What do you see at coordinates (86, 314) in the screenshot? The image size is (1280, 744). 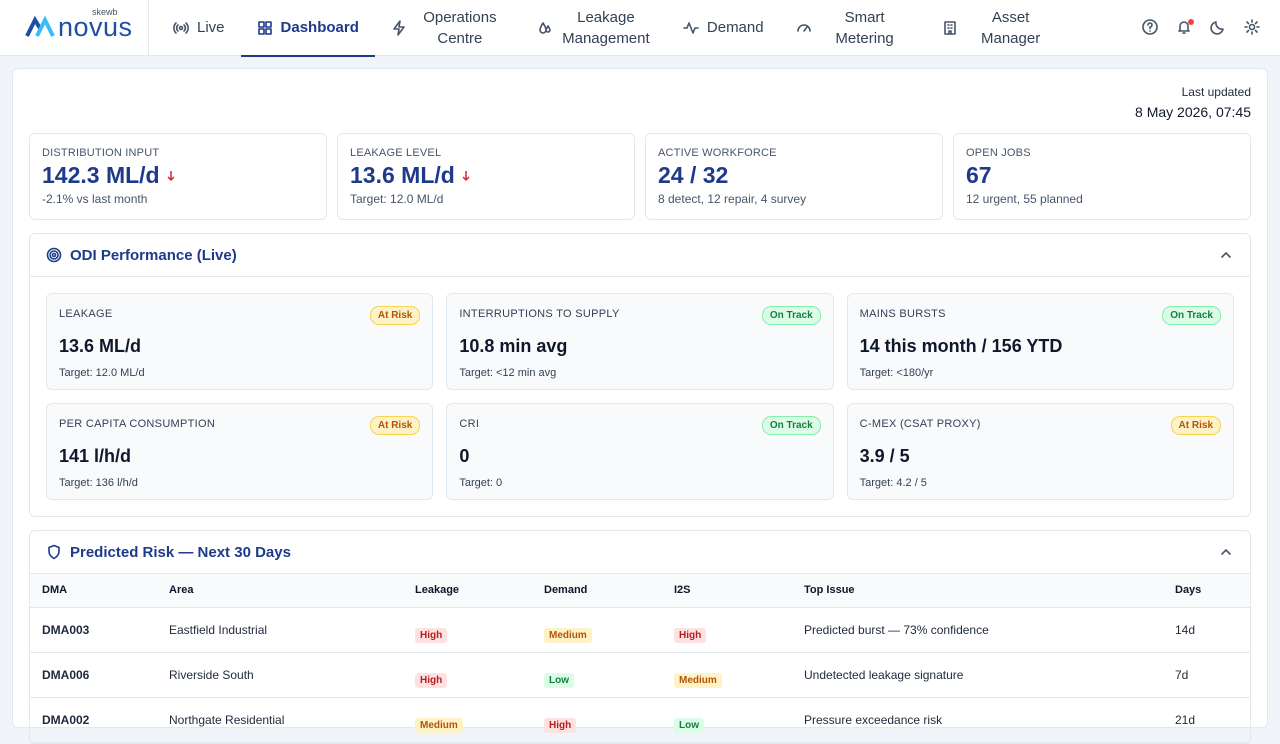 I see `odi-label: LEAKAGE` at bounding box center [86, 314].